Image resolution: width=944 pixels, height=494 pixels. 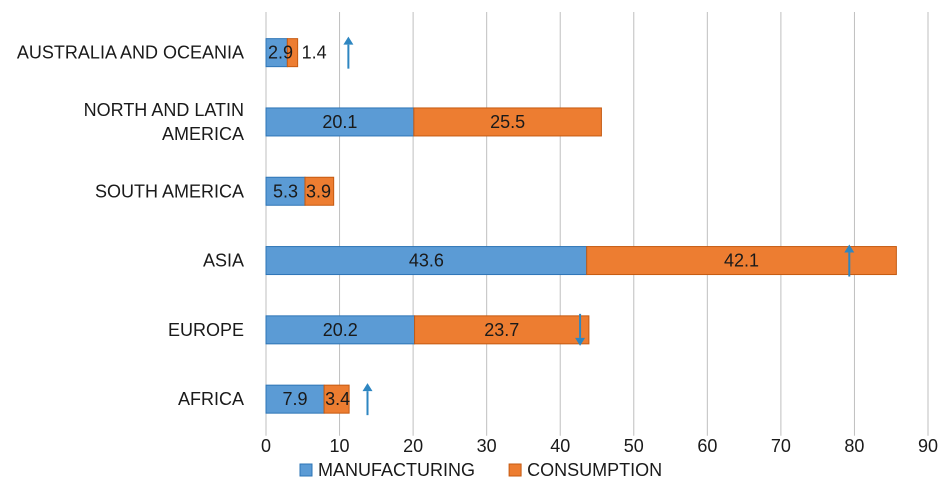 What do you see at coordinates (781, 446) in the screenshot?
I see `x-tick-label-7: 70` at bounding box center [781, 446].